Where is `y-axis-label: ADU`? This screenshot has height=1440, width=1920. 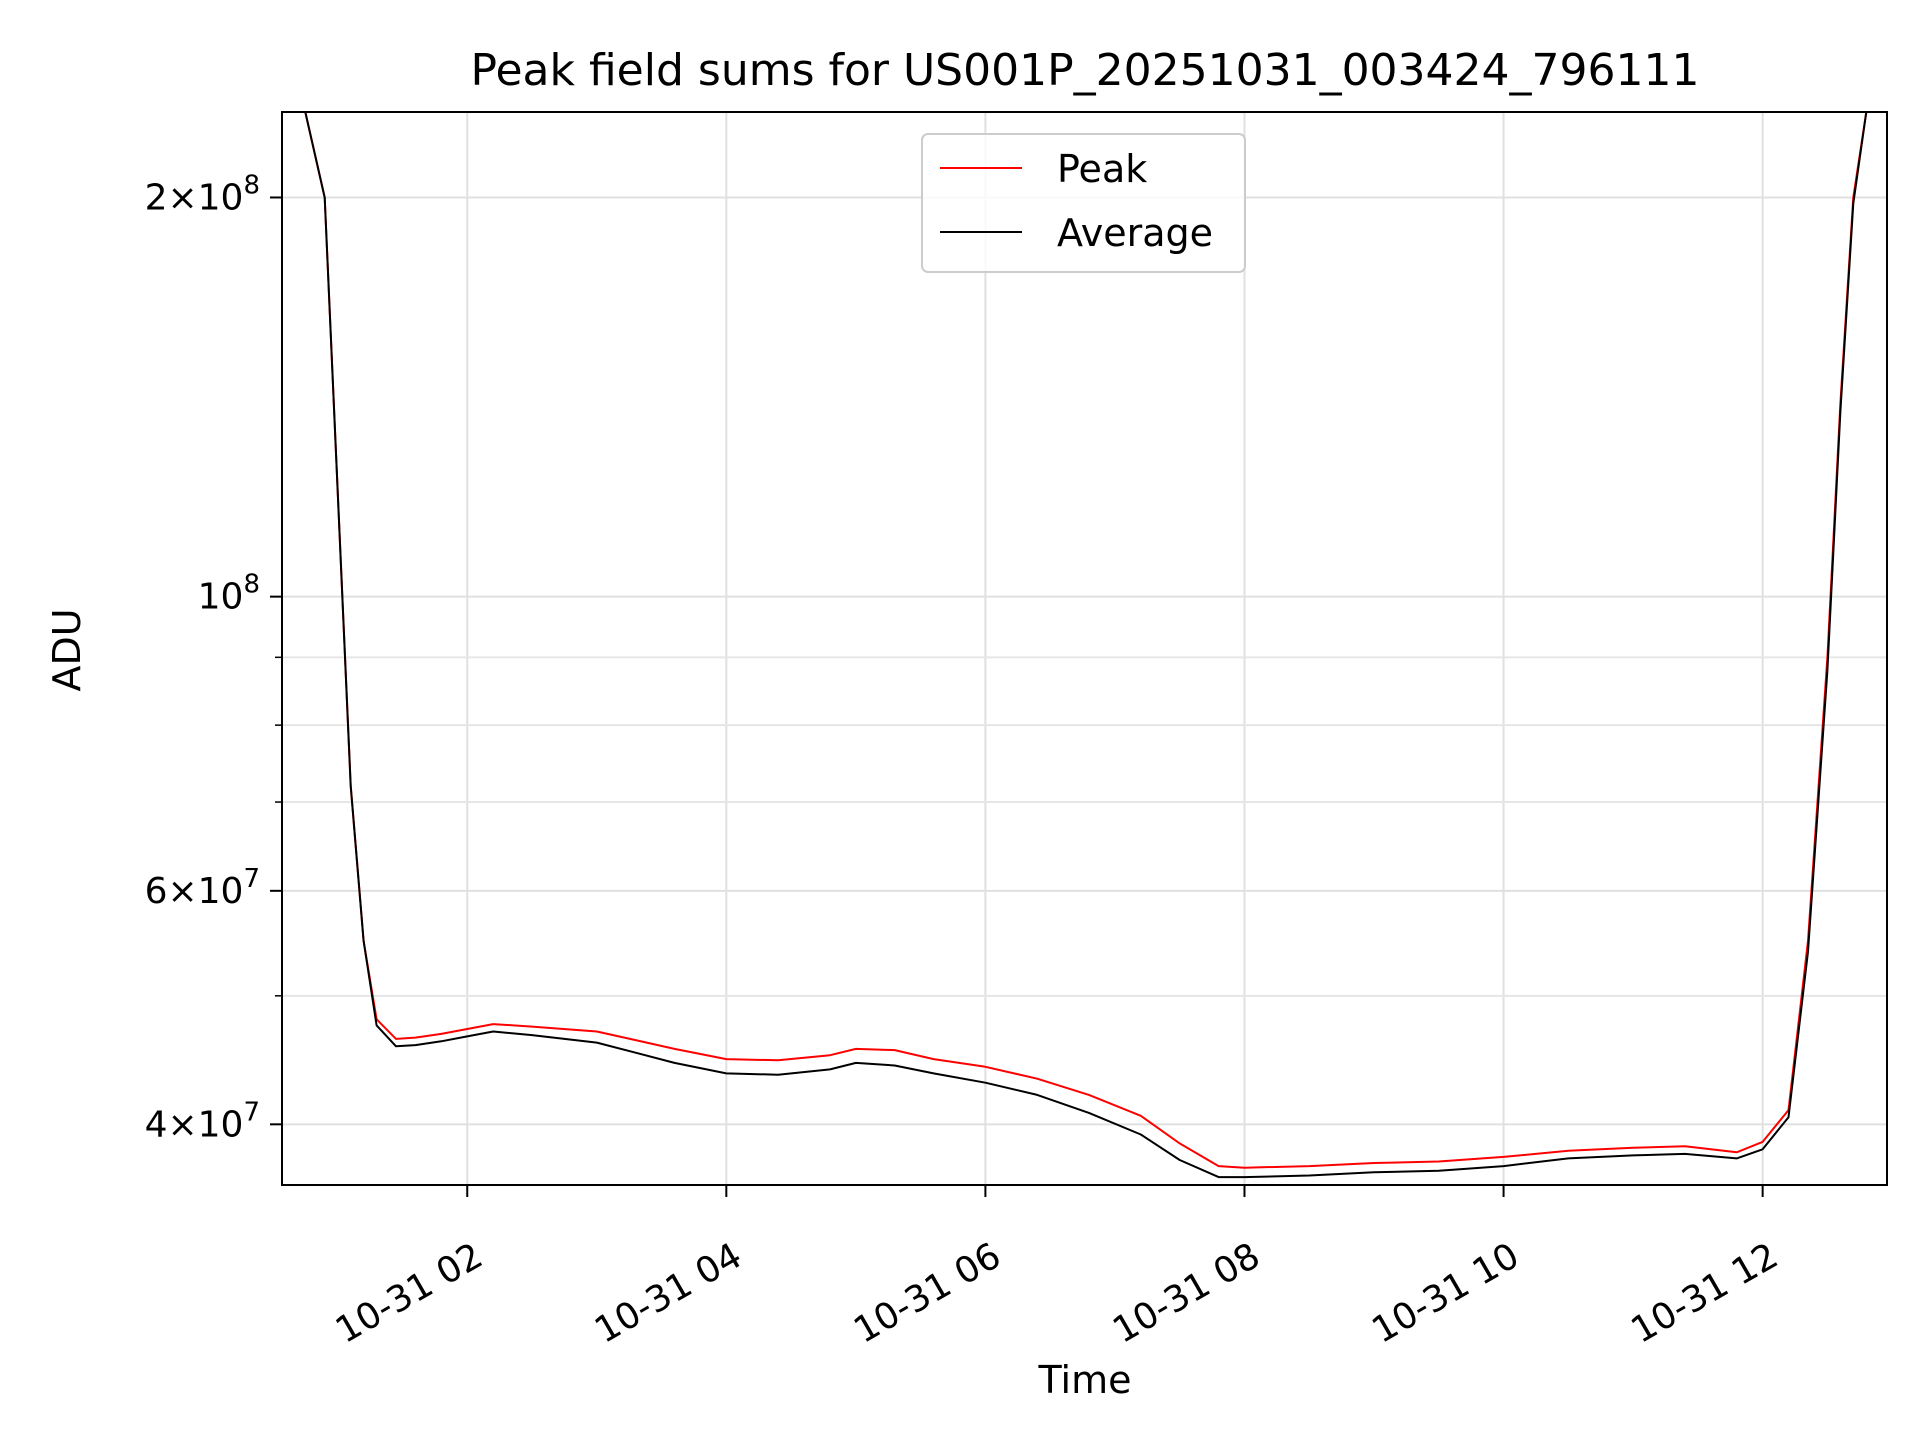 y-axis-label: ADU is located at coordinates (67, 649).